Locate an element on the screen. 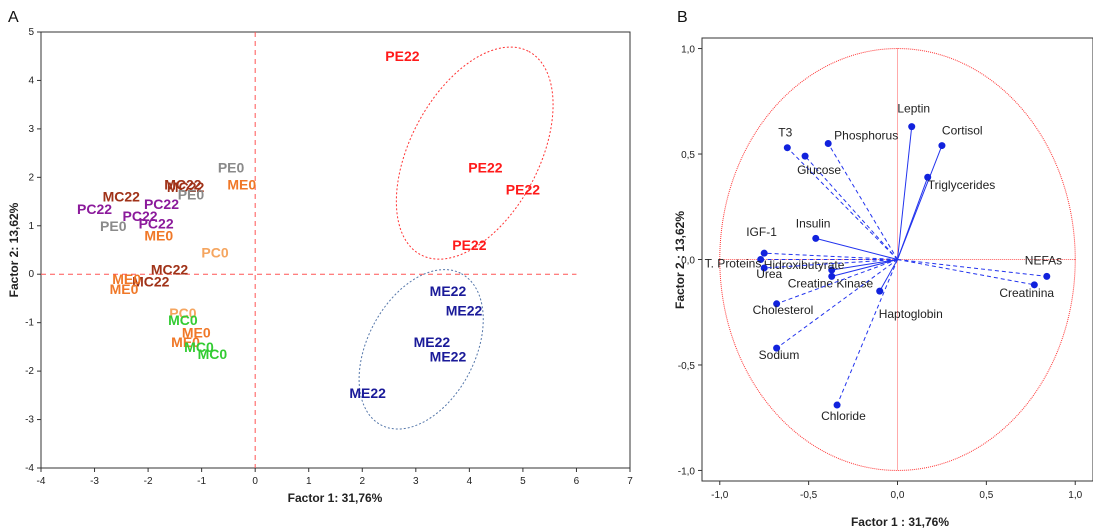 The width and height of the screenshot is (1093, 531). x-tick-label: 0,5 is located at coordinates (986, 495).